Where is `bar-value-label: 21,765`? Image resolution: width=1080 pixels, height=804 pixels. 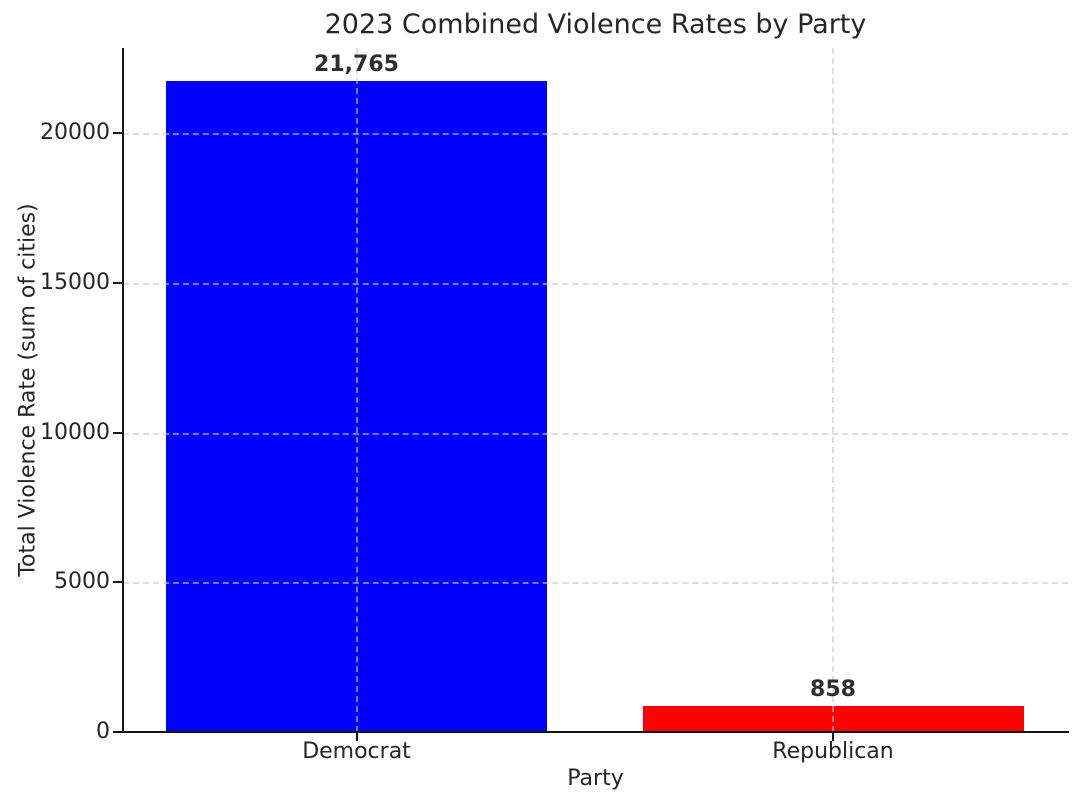
bar-value-label: 21,765 is located at coordinates (356, 64).